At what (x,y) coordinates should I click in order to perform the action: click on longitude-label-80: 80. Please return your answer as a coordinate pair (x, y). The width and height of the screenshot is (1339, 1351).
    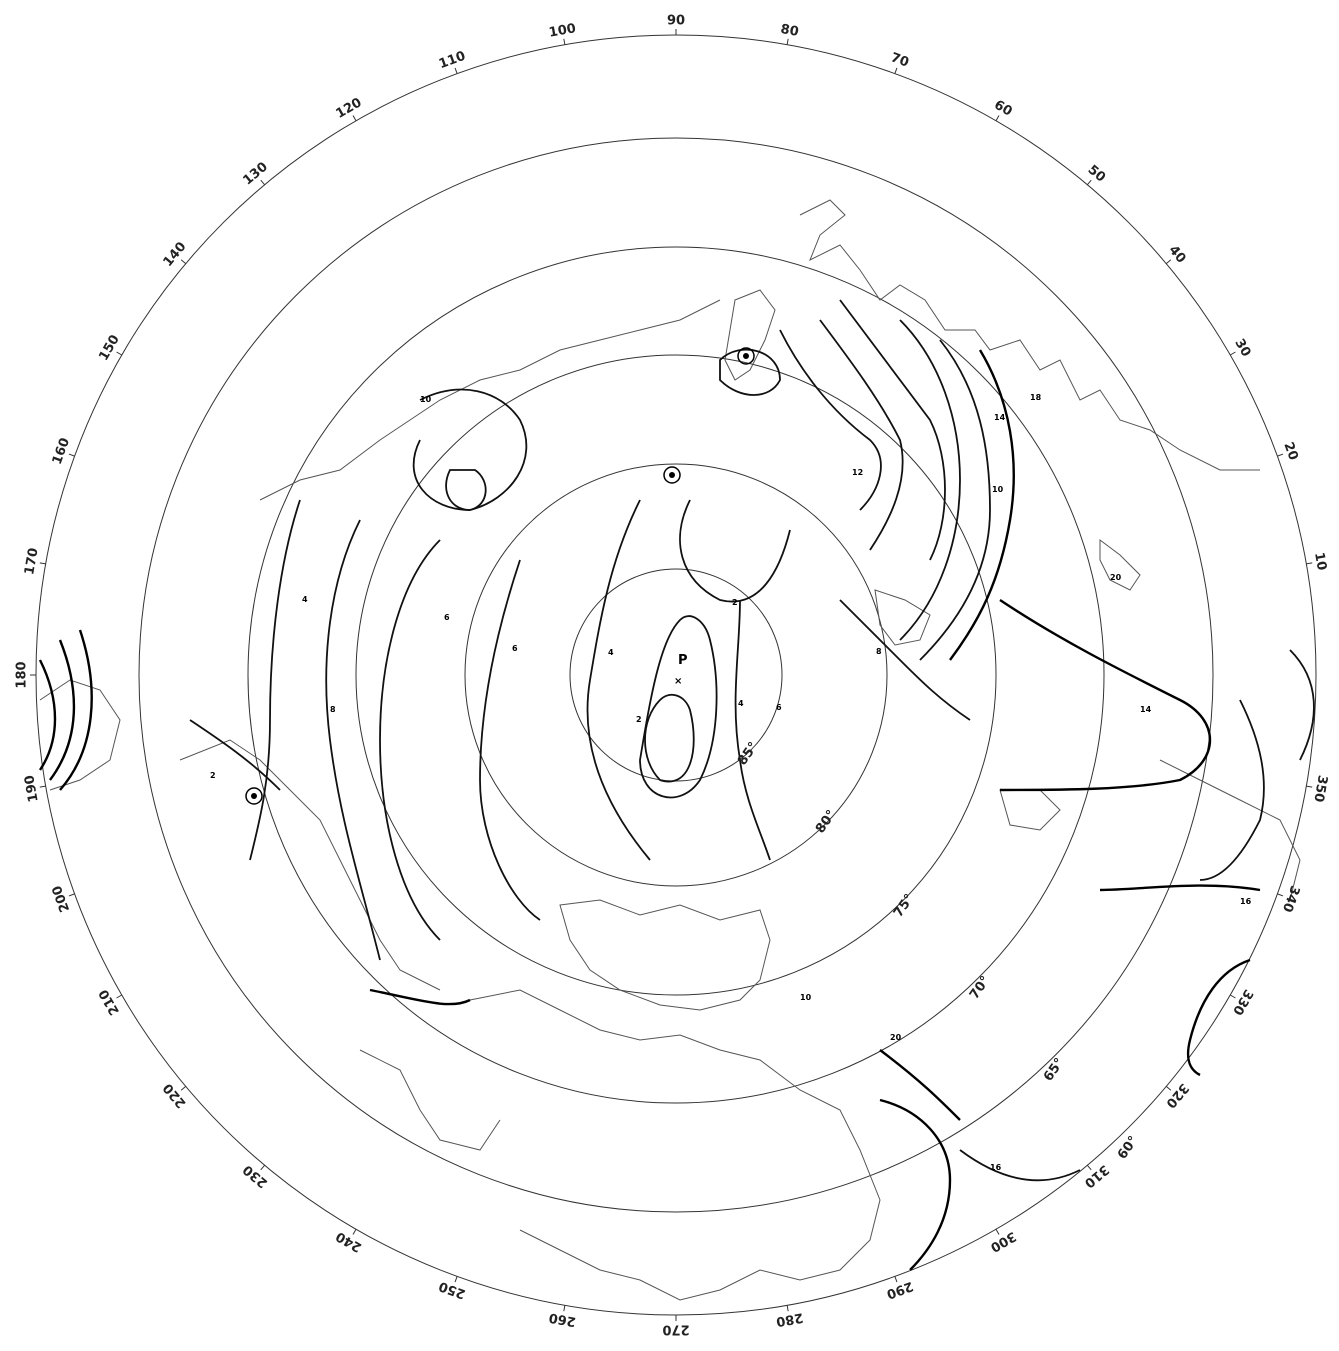
    Looking at the image, I should click on (789, 31).